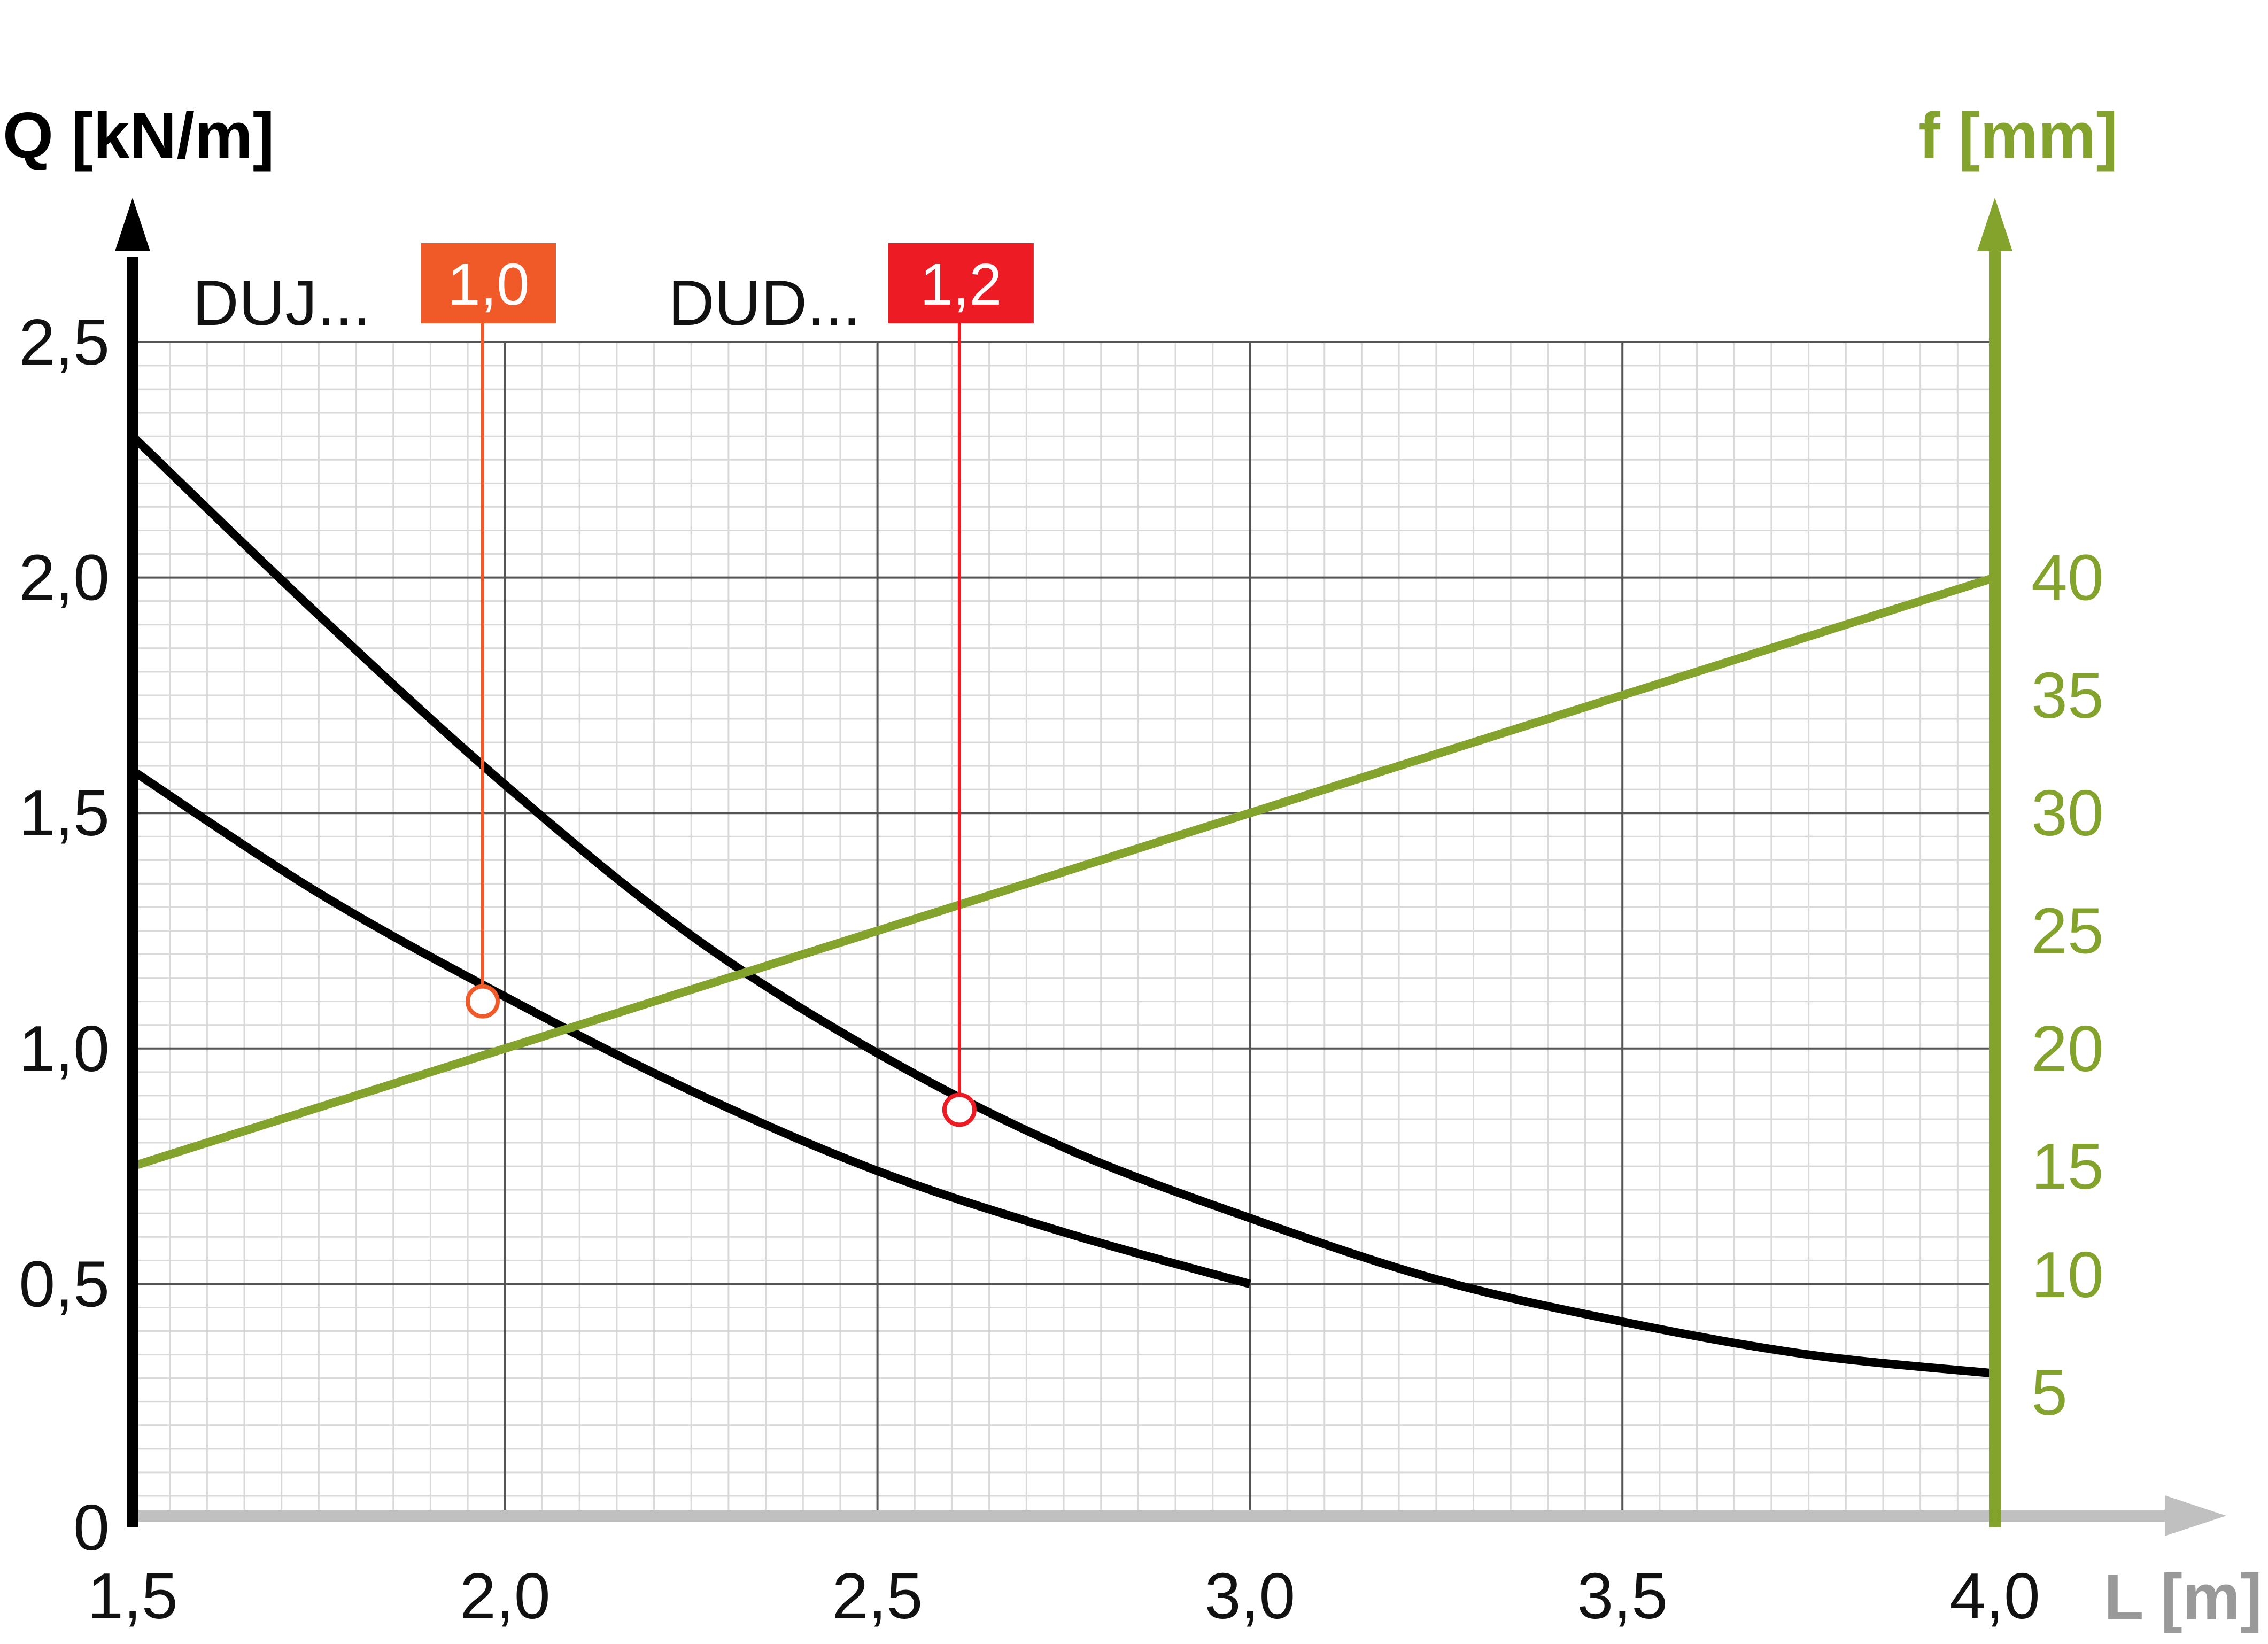  Describe the element at coordinates (132, 1596) in the screenshot. I see `x-tick-label: 1,5` at that location.